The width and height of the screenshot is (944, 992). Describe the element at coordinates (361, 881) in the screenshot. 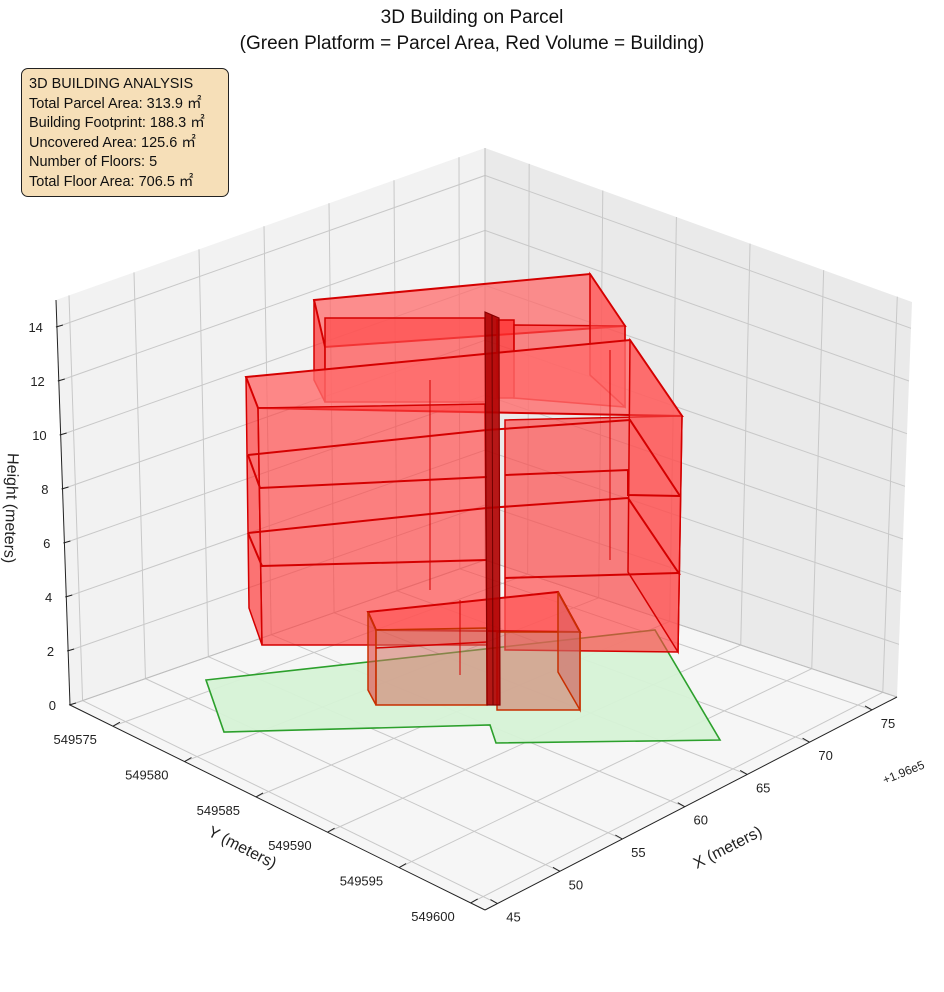

I see `y-tick-label: 549595` at that location.